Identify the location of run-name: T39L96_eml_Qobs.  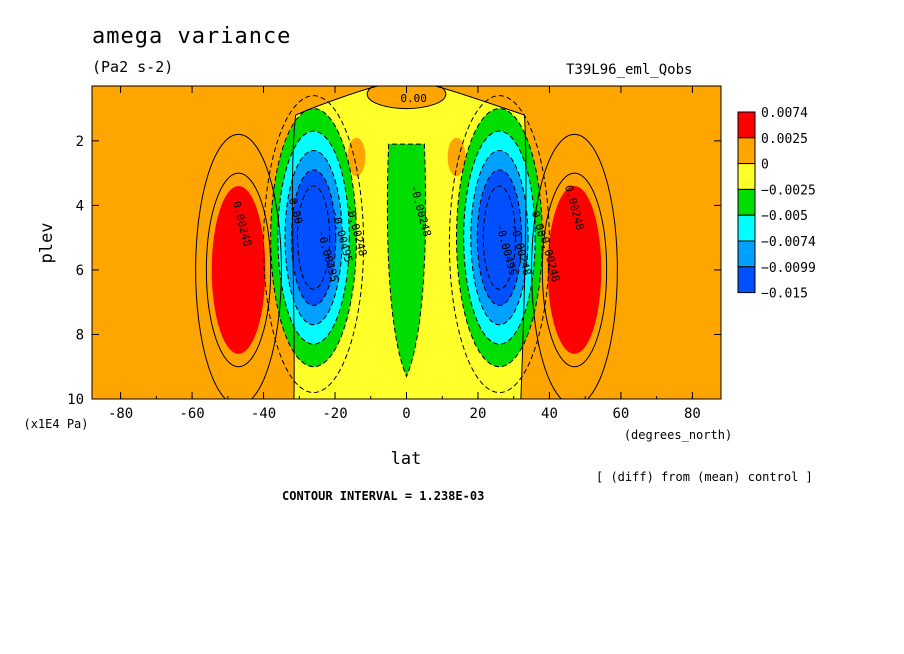
(629, 70).